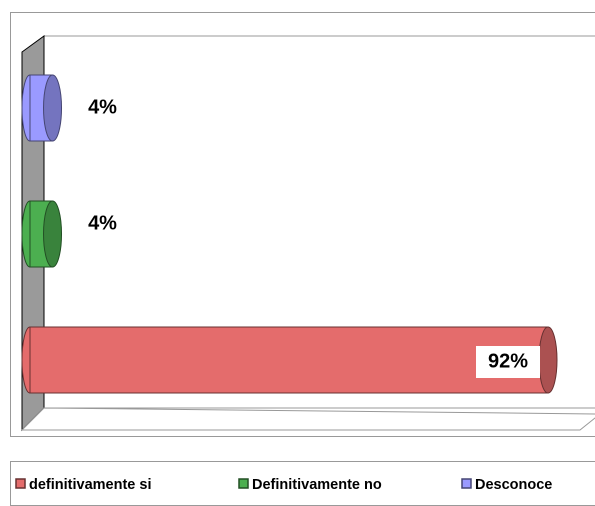  What do you see at coordinates (289, 360) in the screenshot?
I see `bar` at bounding box center [289, 360].